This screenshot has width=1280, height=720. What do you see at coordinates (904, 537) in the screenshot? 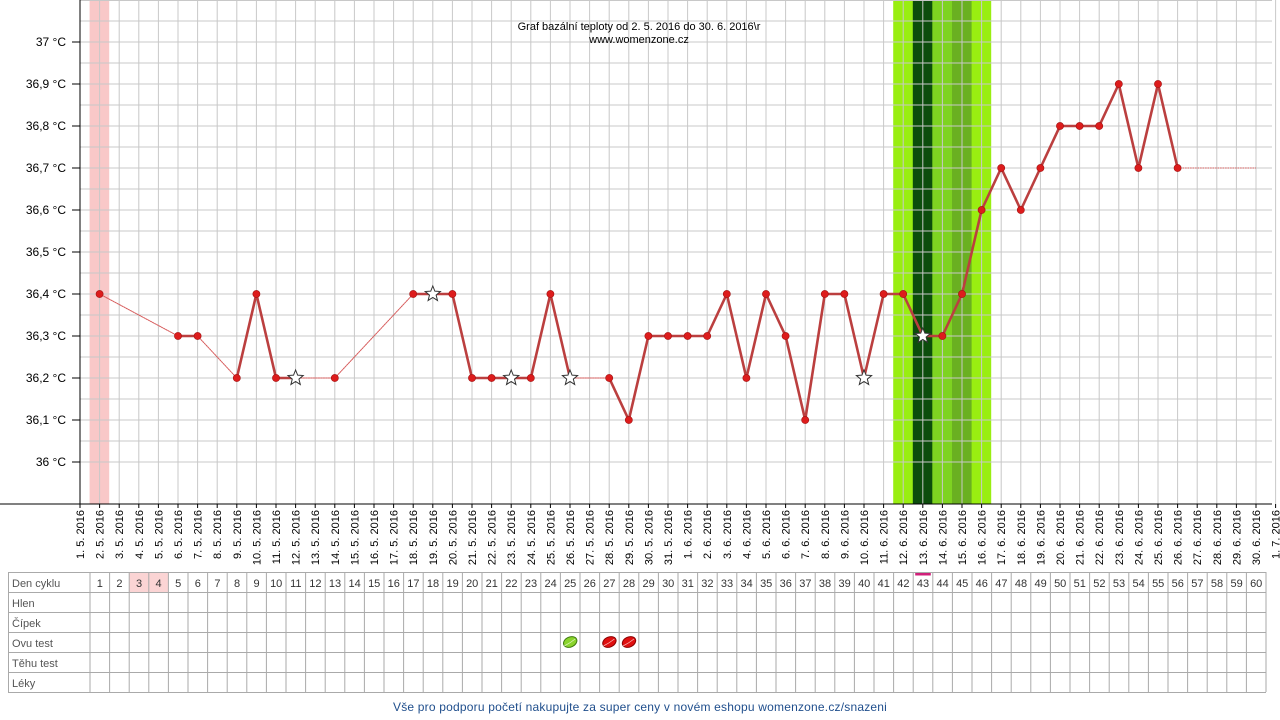
I see `x-tick-label: 12. 6. 2016` at bounding box center [904, 537].